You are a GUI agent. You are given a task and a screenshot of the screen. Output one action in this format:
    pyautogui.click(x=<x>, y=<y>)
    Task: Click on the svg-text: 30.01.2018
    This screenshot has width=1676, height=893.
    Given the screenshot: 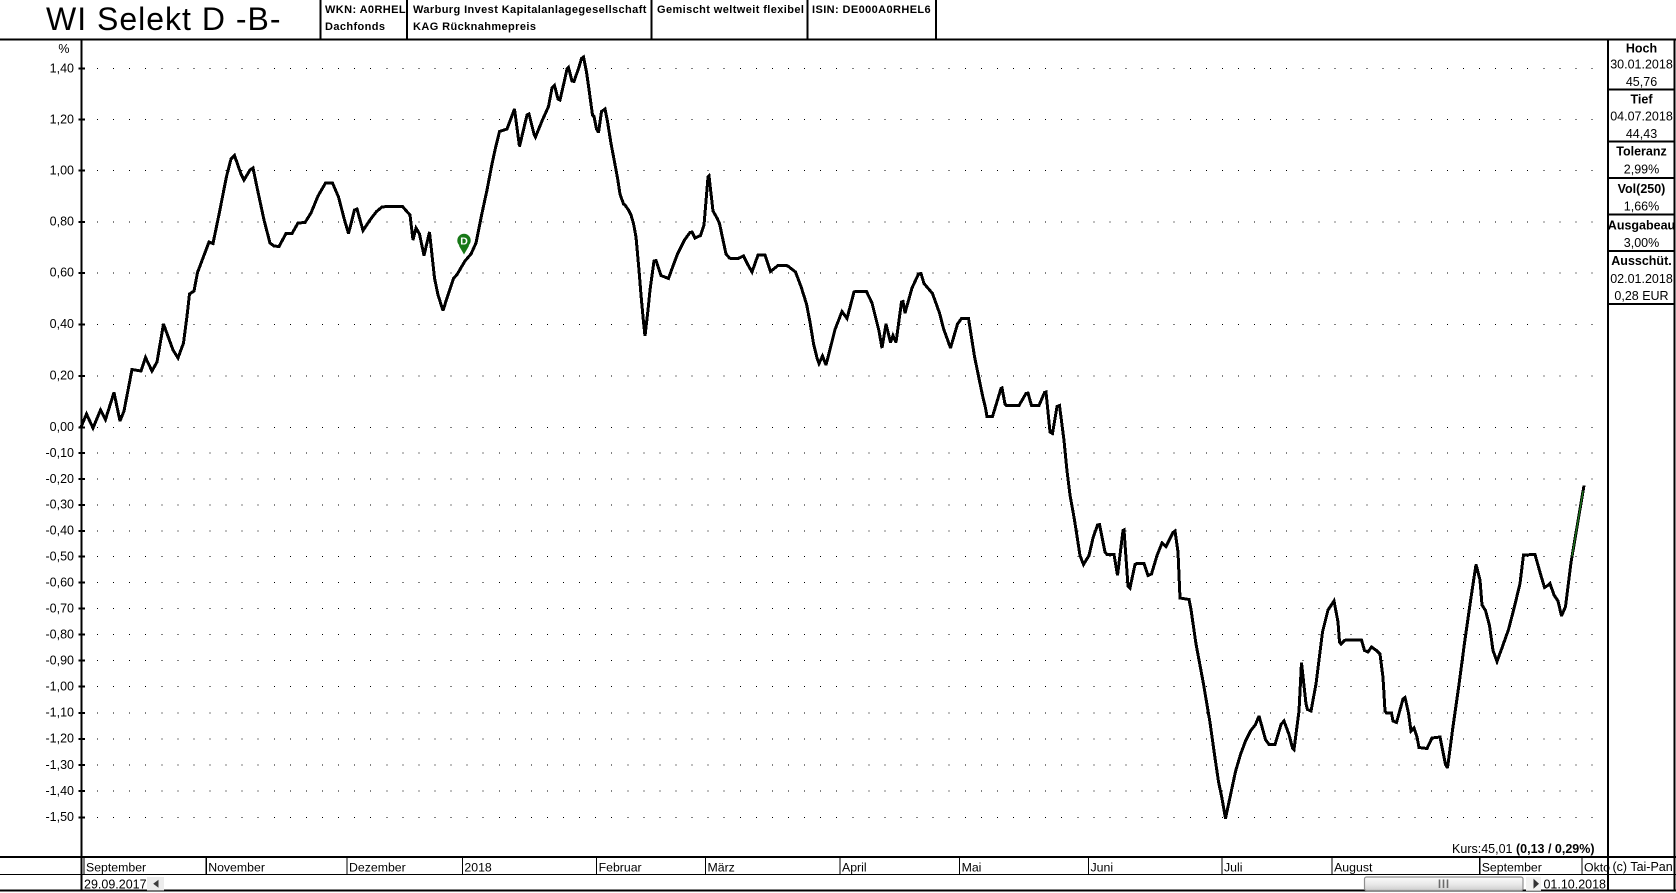 What is the action you would take?
    pyautogui.click(x=1641, y=65)
    